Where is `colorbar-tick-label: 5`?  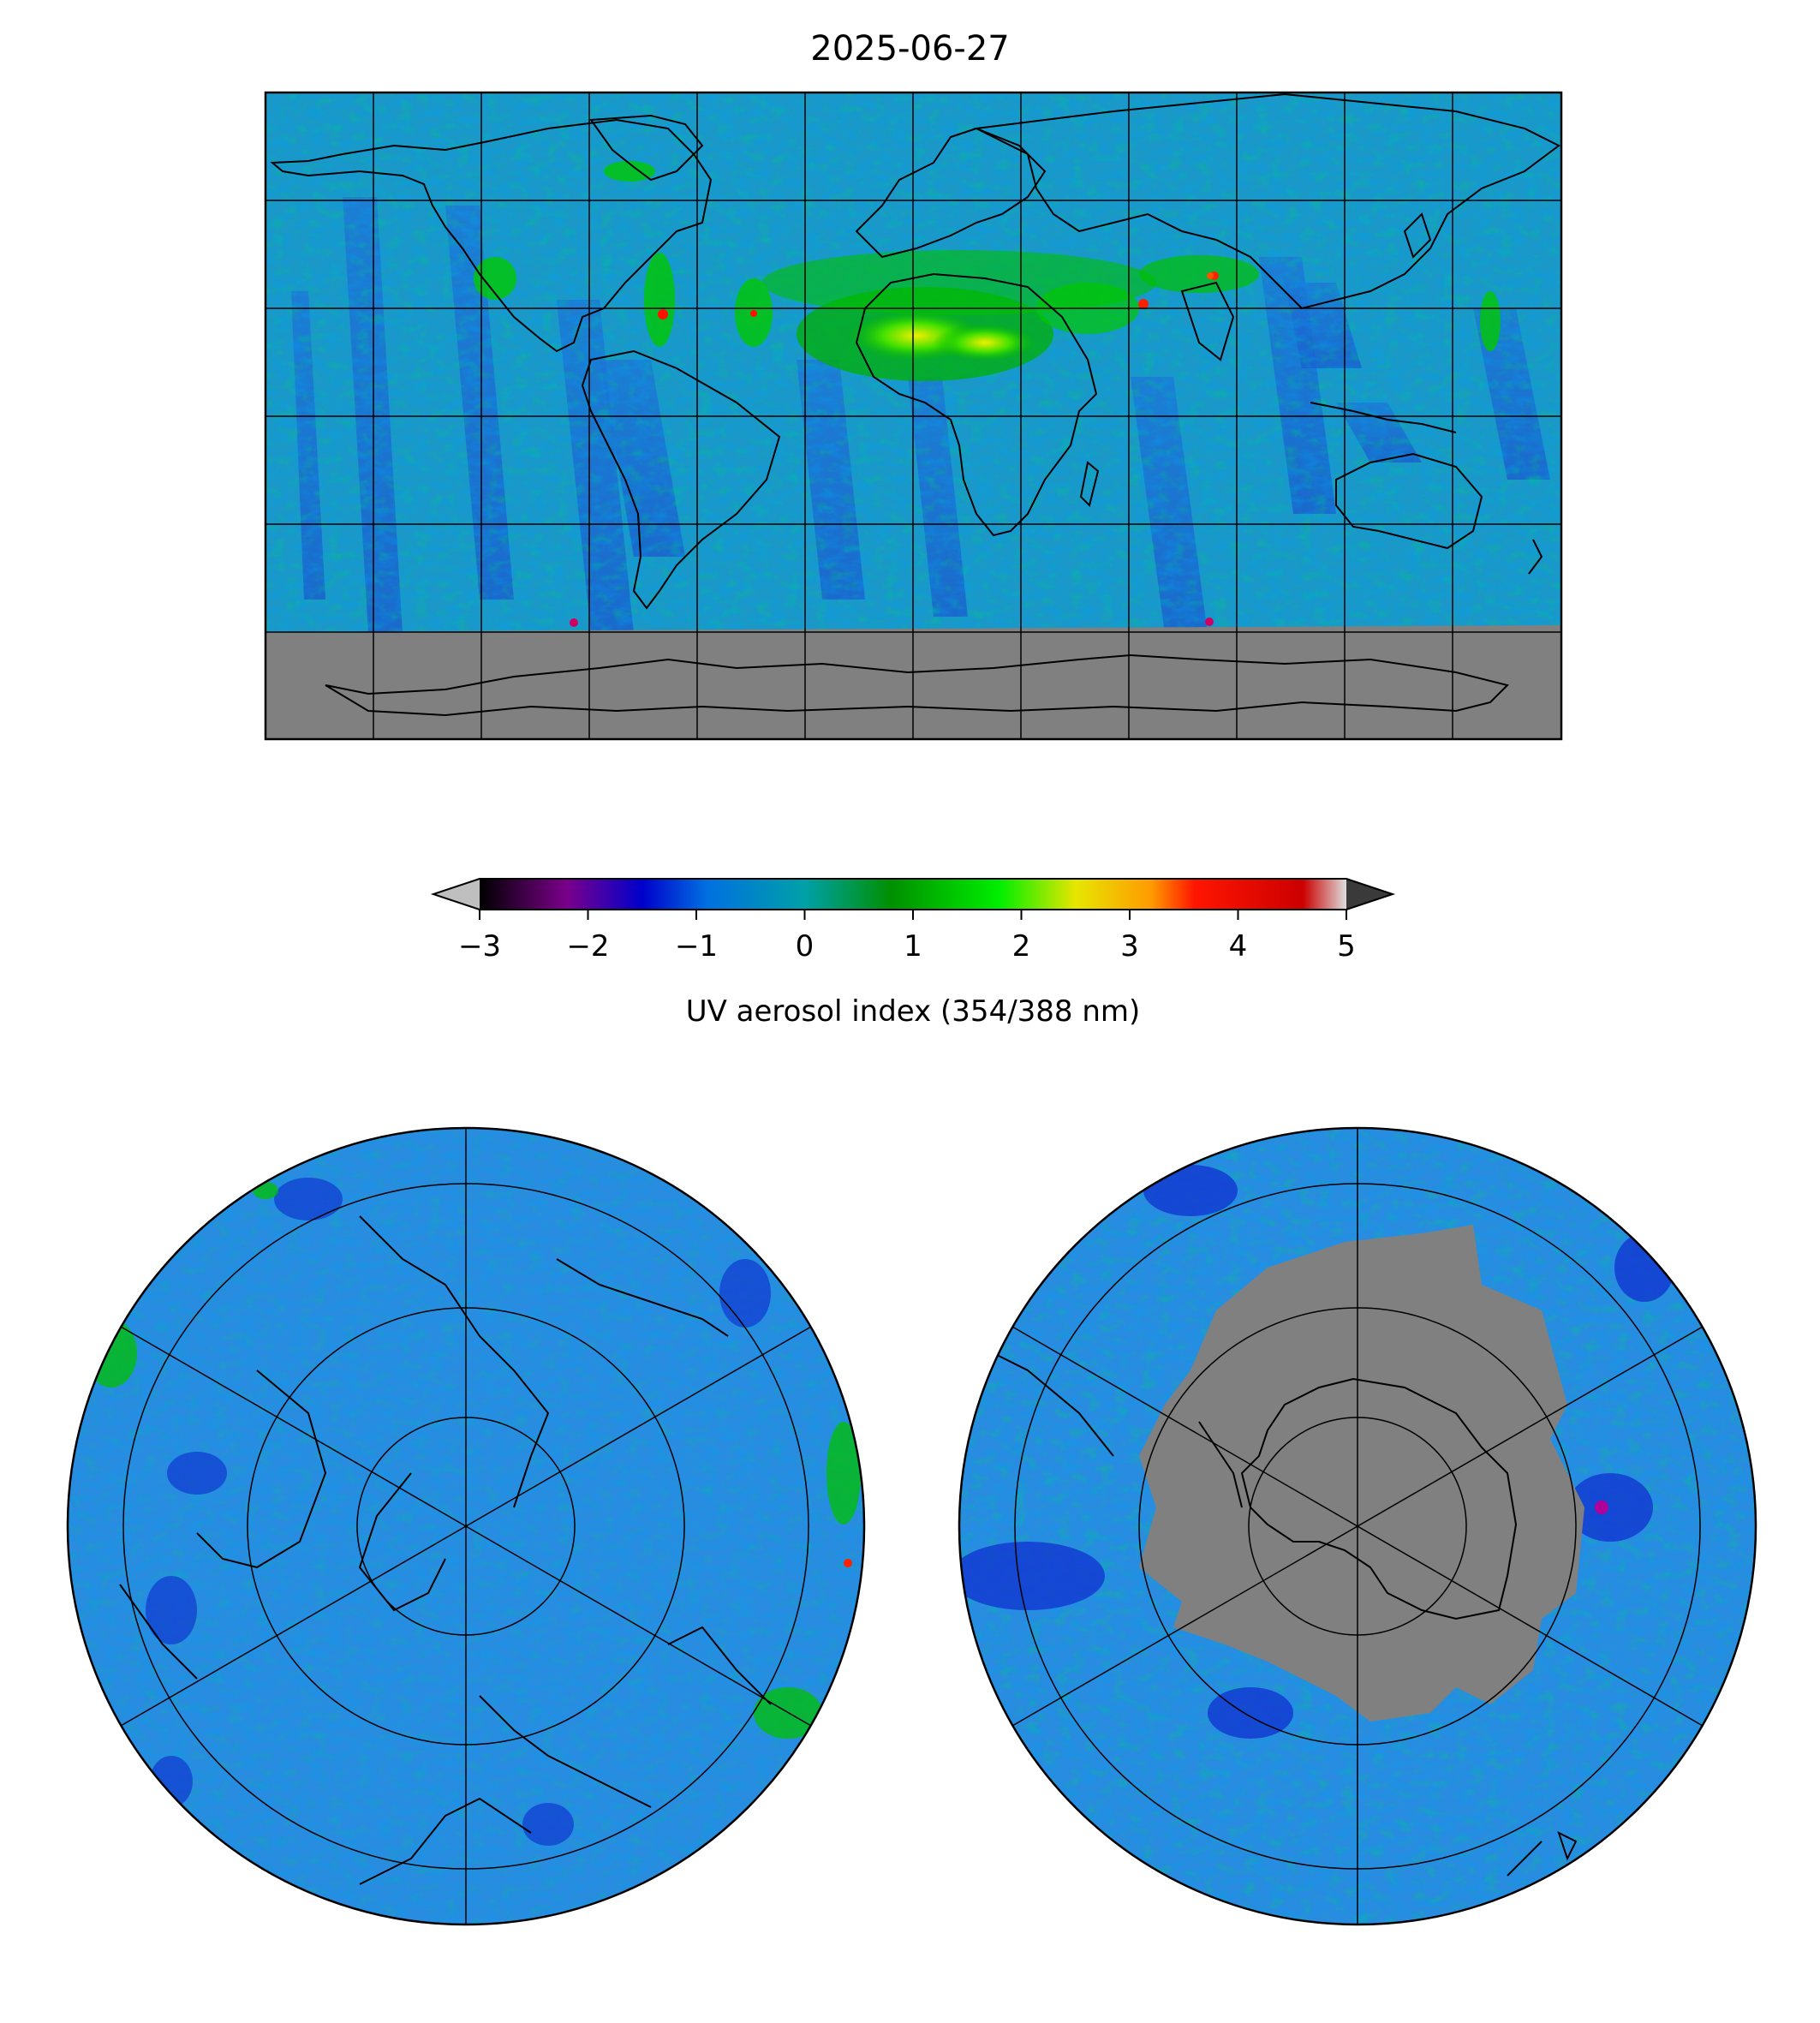 colorbar-tick-label: 5 is located at coordinates (1346, 946).